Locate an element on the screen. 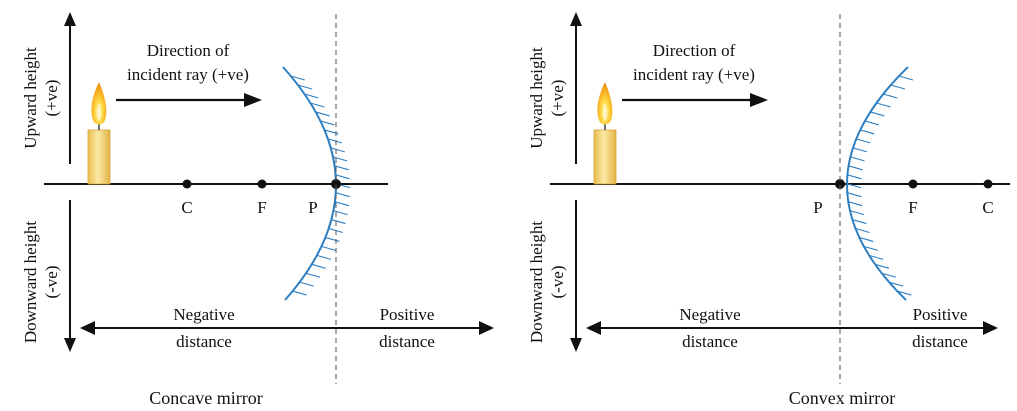 This screenshot has width=1017, height=411. panel-caption: Convex mirror is located at coordinates (842, 398).